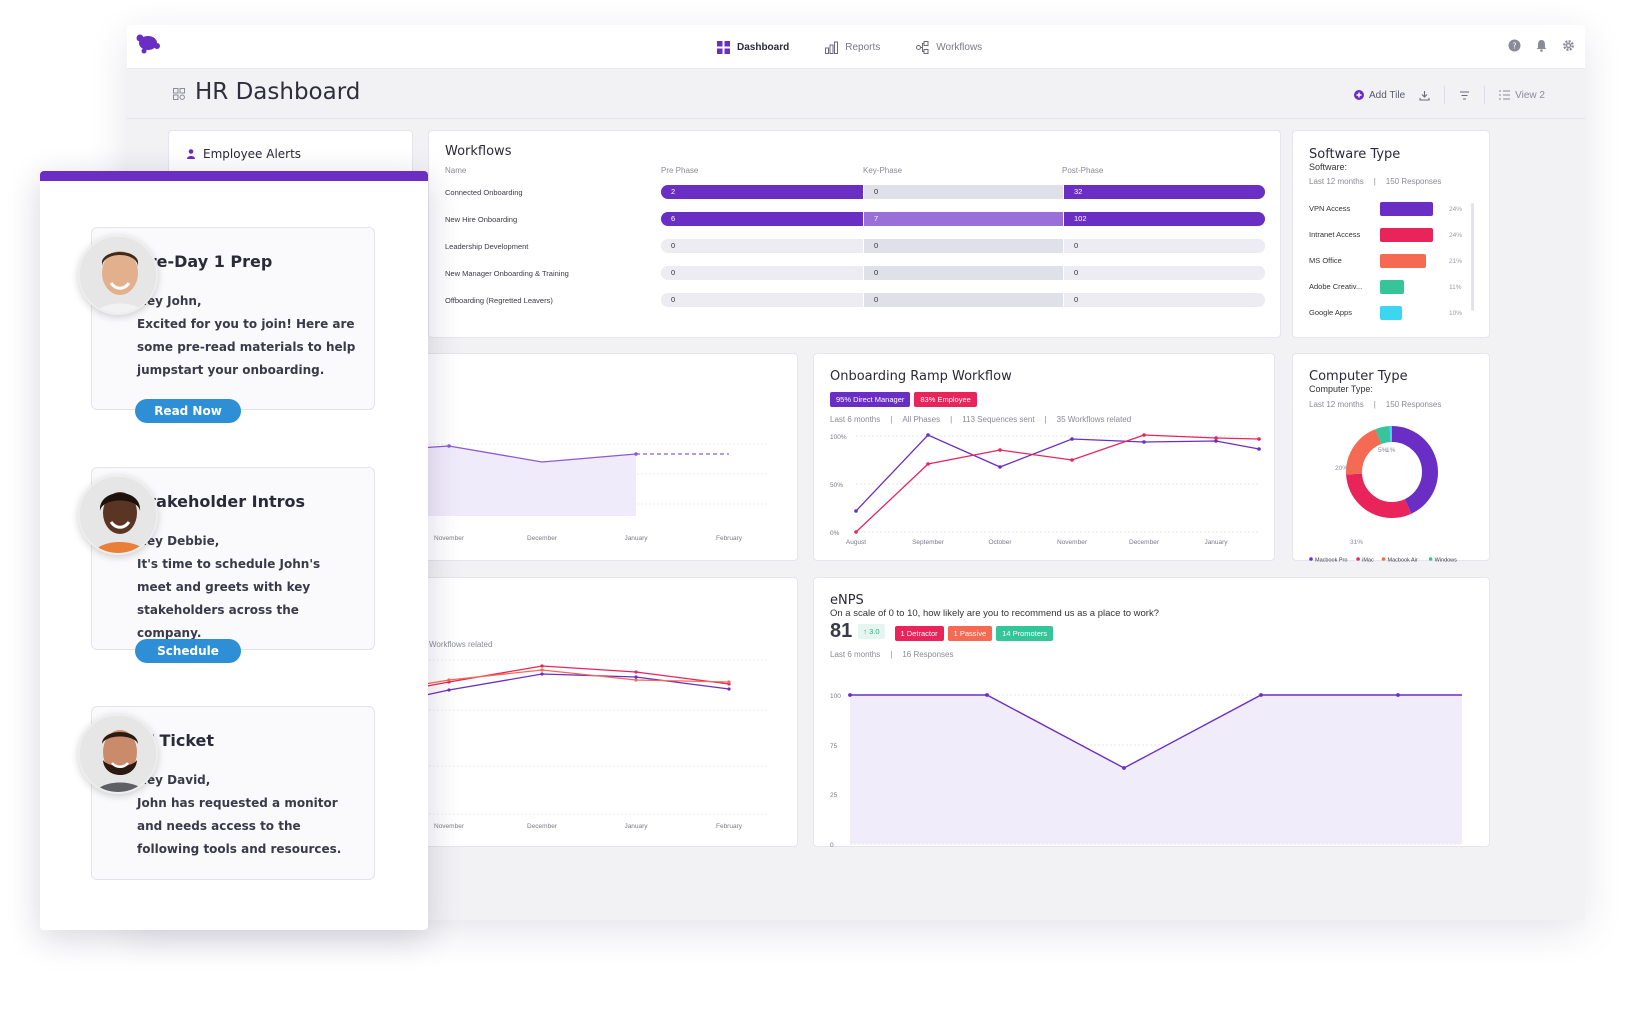  Describe the element at coordinates (579, 492) in the screenshot. I see `hidden-chart-1: November December January February` at that location.